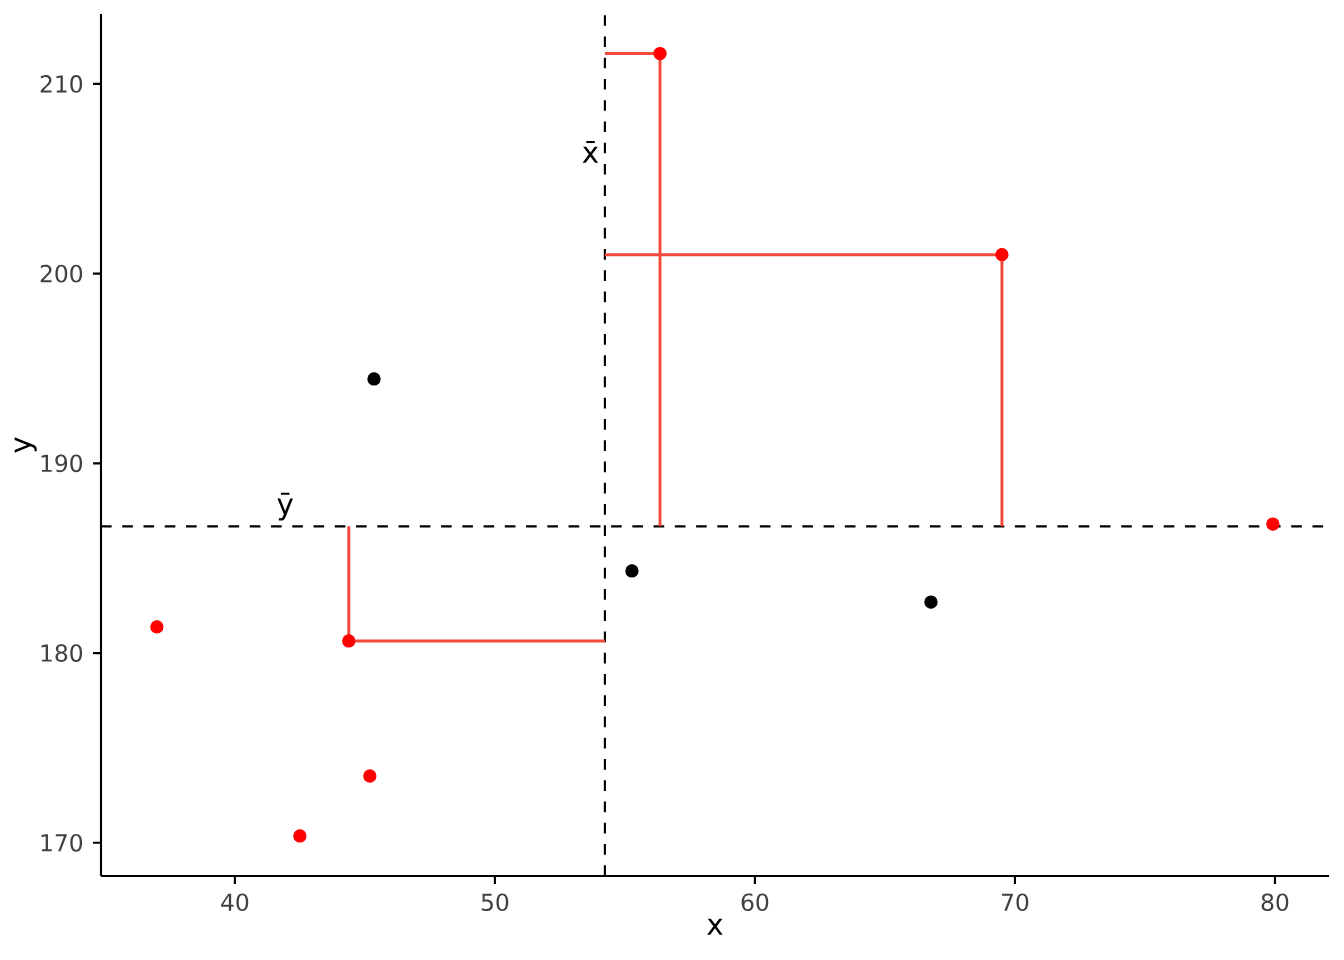  Describe the element at coordinates (1015, 902) in the screenshot. I see `x-tick-label: 70` at that location.